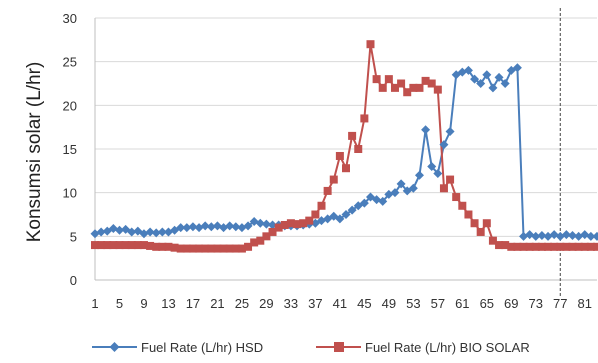  What do you see at coordinates (389, 303) in the screenshot?
I see `x-tick-label: 49` at bounding box center [389, 303].